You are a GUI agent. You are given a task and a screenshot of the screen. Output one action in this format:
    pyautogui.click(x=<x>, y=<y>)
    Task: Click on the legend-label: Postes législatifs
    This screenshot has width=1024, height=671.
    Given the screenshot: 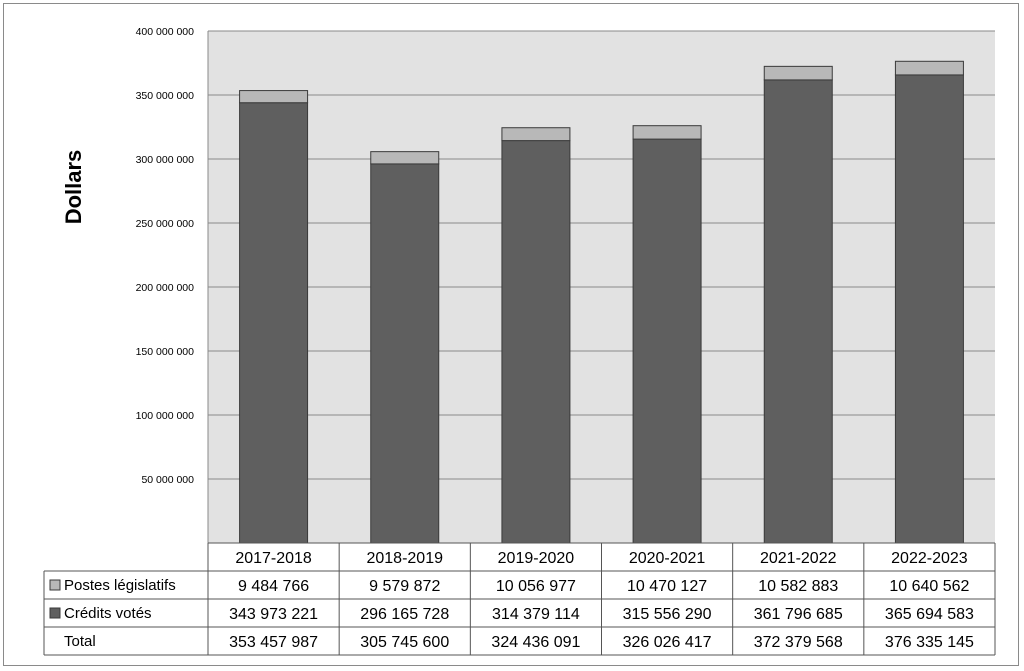 What is the action you would take?
    pyautogui.click(x=120, y=585)
    